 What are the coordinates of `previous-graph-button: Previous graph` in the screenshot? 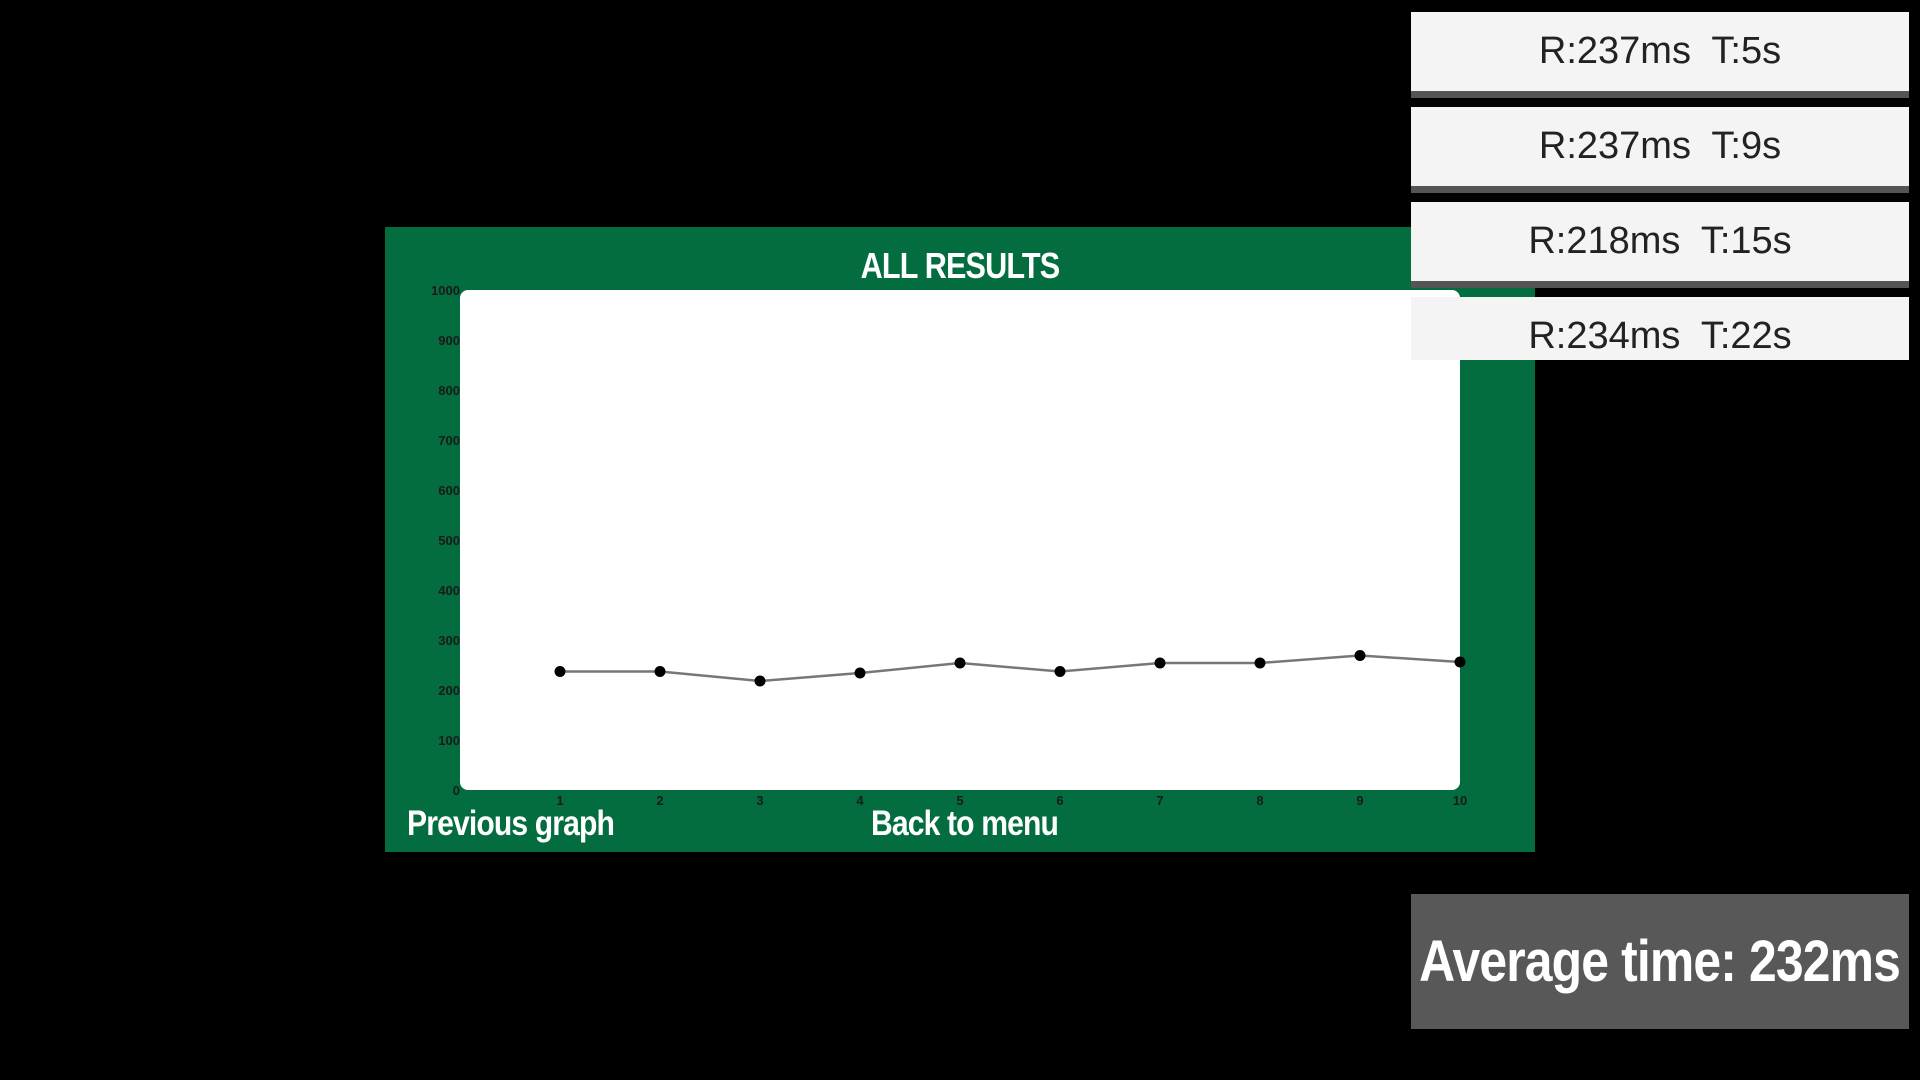 It's located at (511, 823).